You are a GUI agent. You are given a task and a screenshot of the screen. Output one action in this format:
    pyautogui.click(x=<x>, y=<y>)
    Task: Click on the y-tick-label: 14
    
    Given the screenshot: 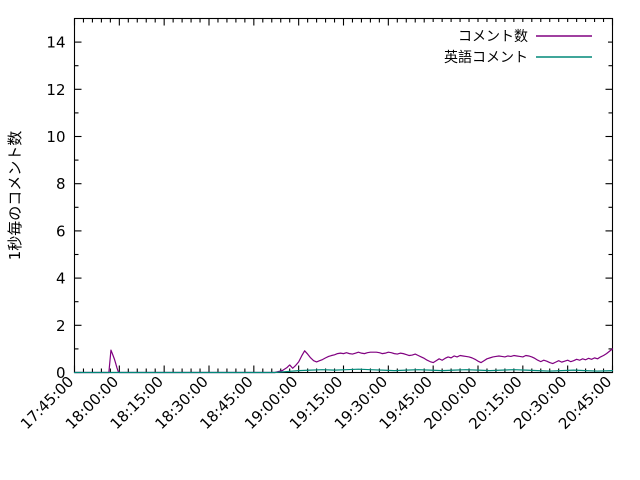 What is the action you would take?
    pyautogui.click(x=55, y=43)
    